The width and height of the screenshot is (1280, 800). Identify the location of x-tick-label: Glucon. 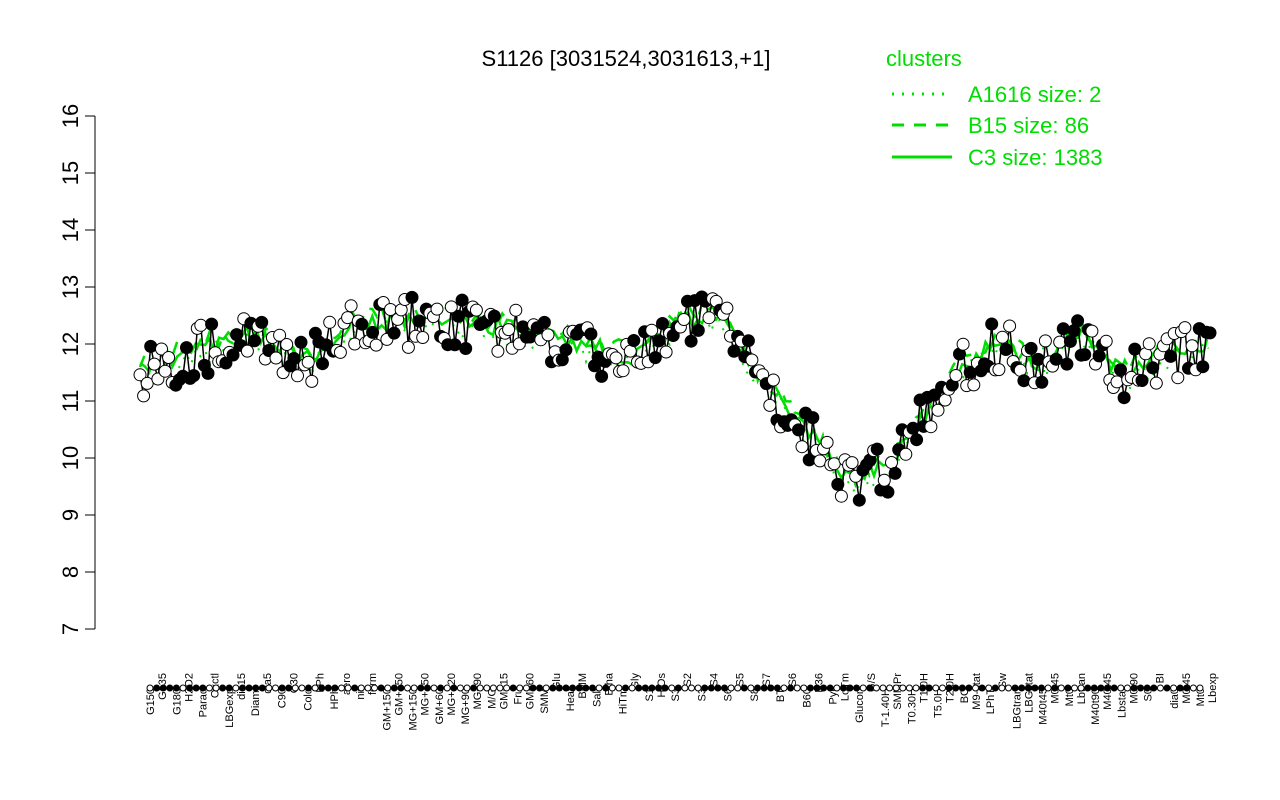
(860, 705).